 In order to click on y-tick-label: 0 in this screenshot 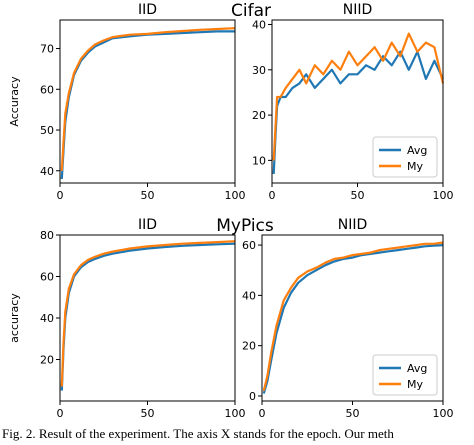, I will do `click(252, 396)`.